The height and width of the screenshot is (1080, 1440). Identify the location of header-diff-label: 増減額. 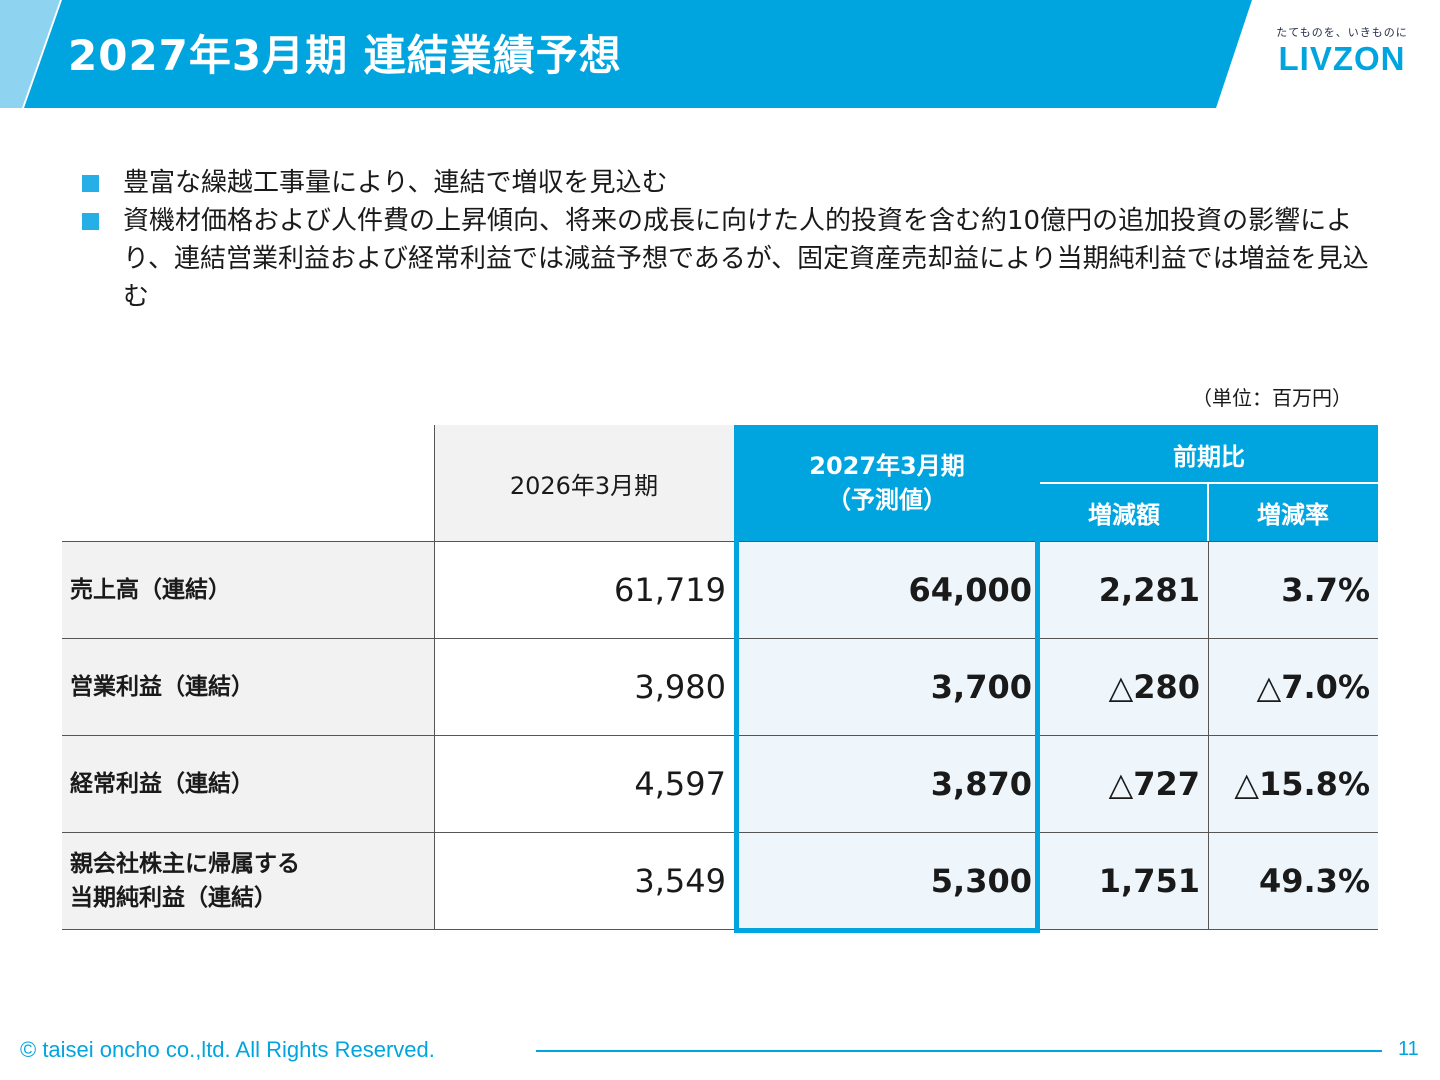
(1124, 514).